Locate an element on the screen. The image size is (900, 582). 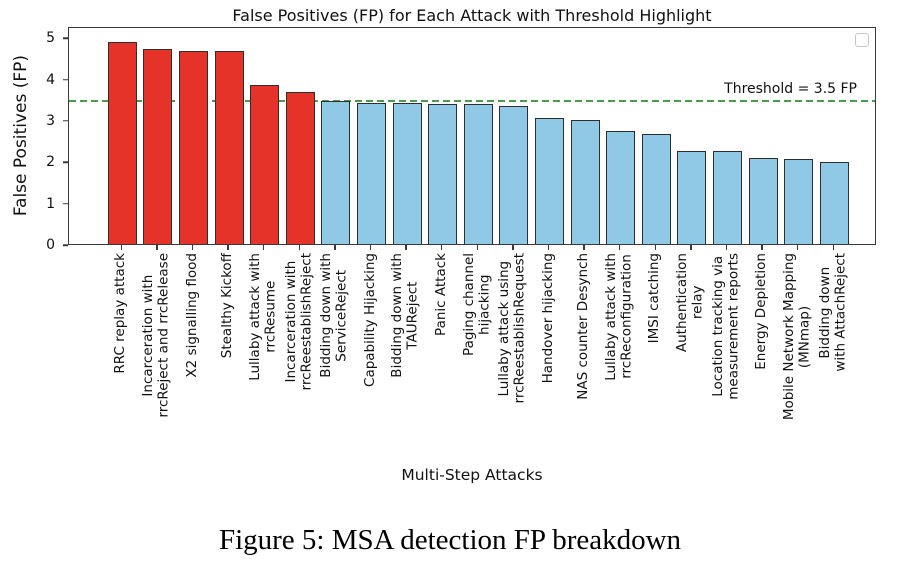
x-label-text: Lullaby attack with rrcResume is located at coordinates (263, 317).